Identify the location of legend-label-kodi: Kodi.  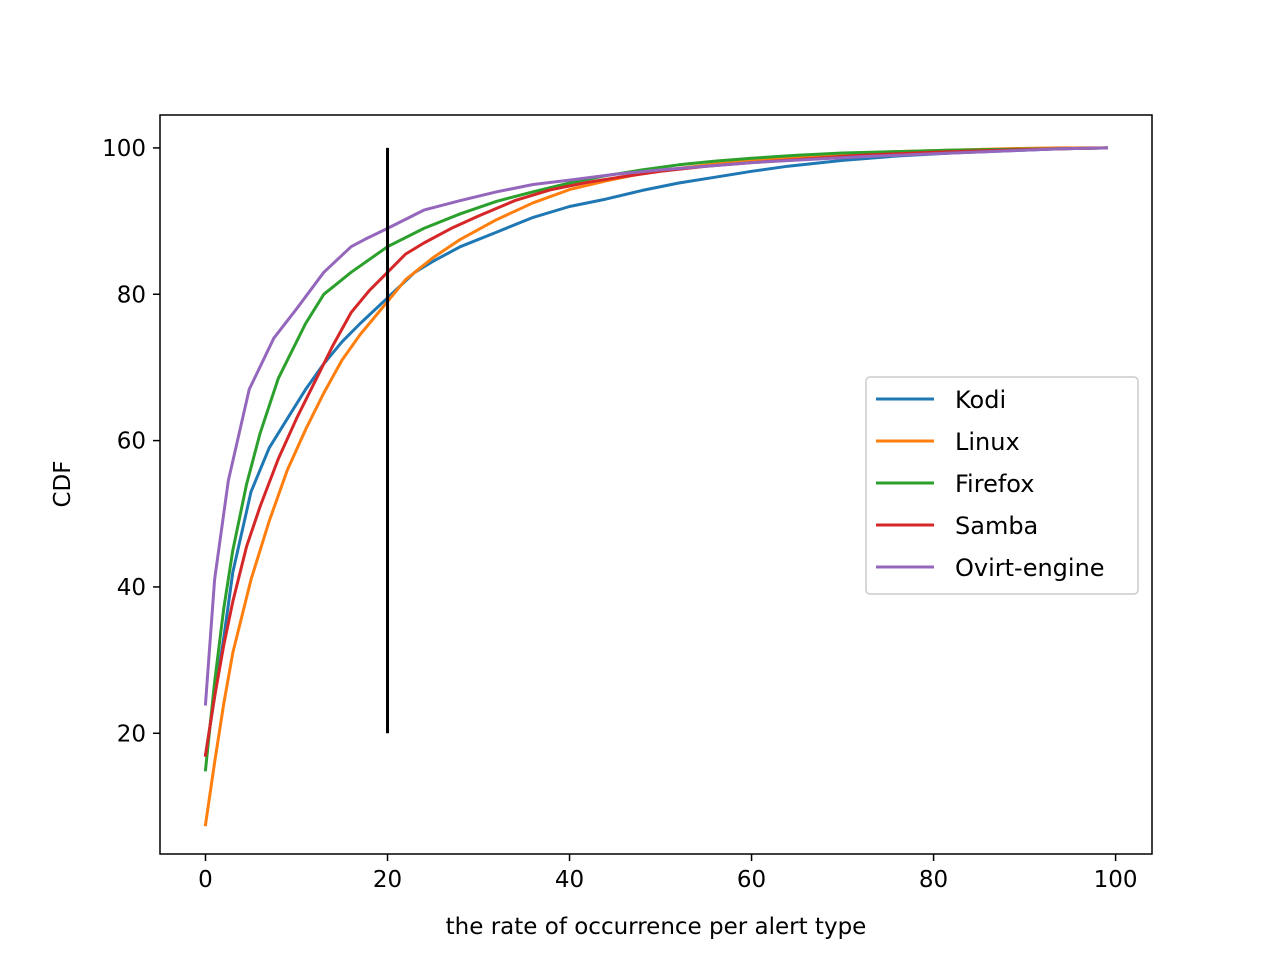
(980, 400).